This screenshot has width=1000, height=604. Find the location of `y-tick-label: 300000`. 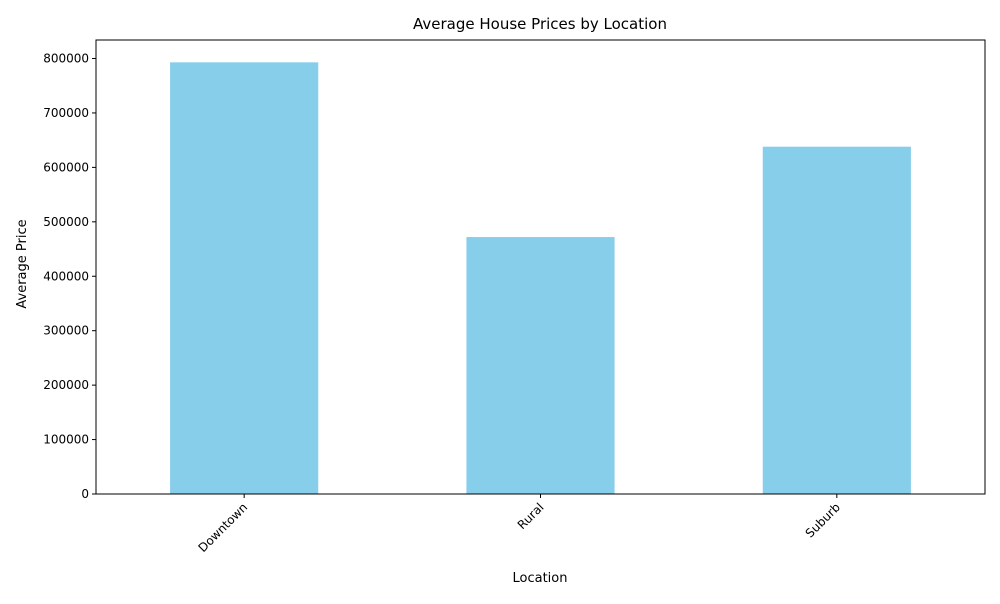

y-tick-label: 300000 is located at coordinates (66, 331).